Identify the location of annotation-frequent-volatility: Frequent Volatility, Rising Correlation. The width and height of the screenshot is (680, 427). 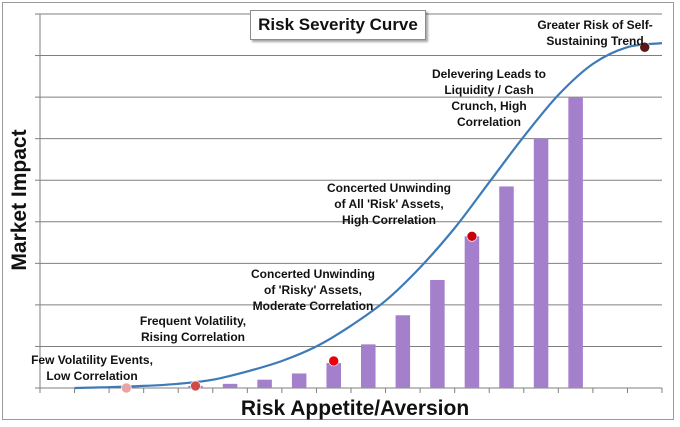
(193, 329).